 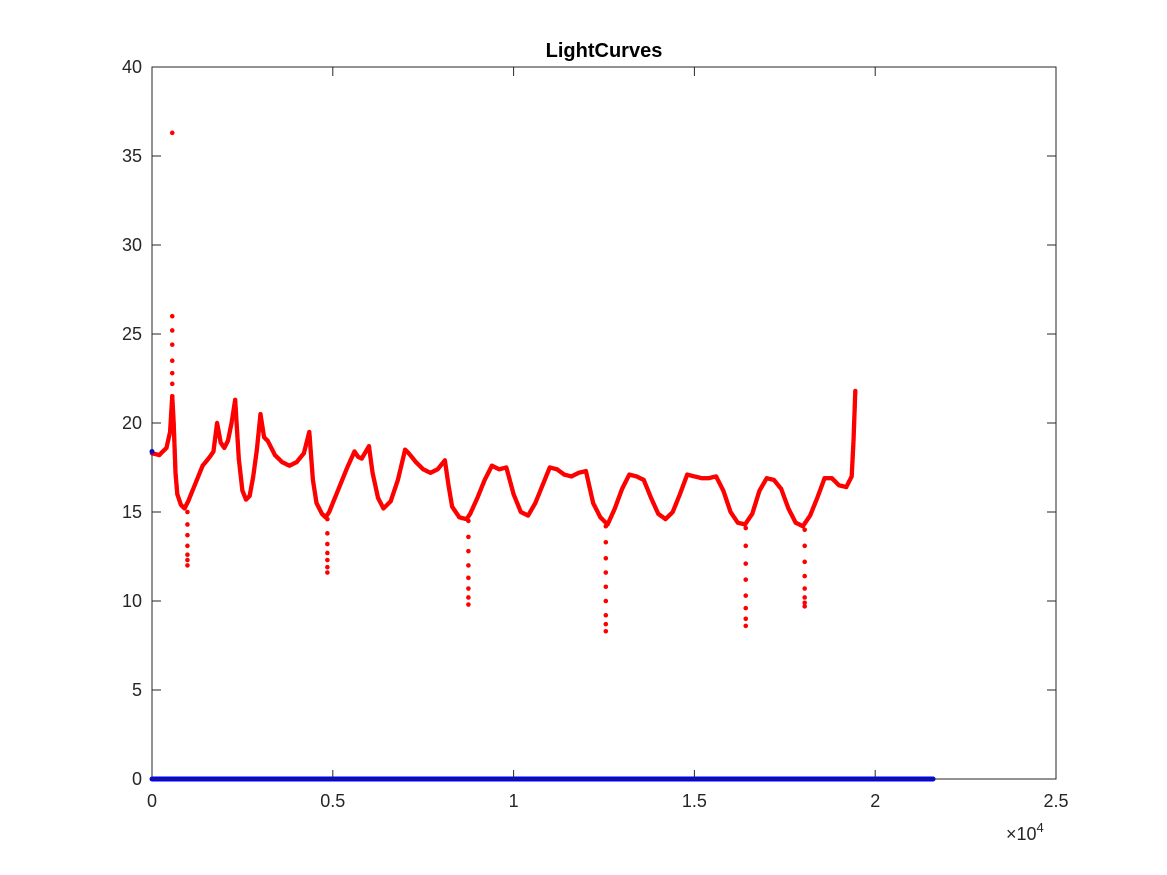 I want to click on x-tick-label: 1.5, so click(x=694, y=801).